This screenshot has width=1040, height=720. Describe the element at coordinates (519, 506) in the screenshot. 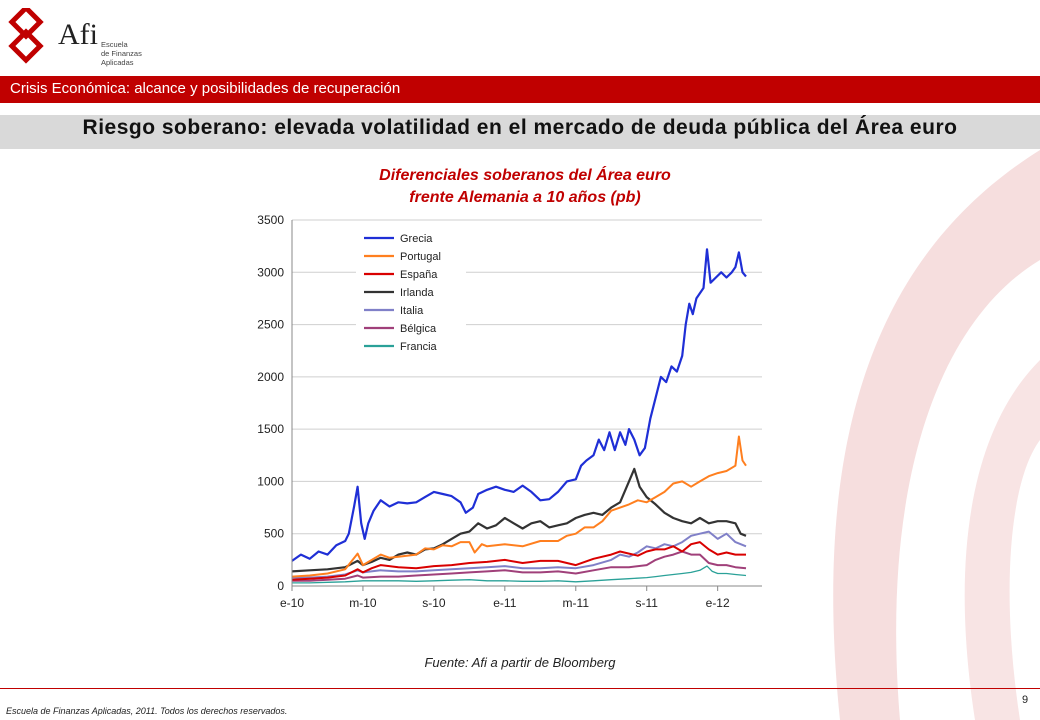

I see `series-line-portugal` at that location.